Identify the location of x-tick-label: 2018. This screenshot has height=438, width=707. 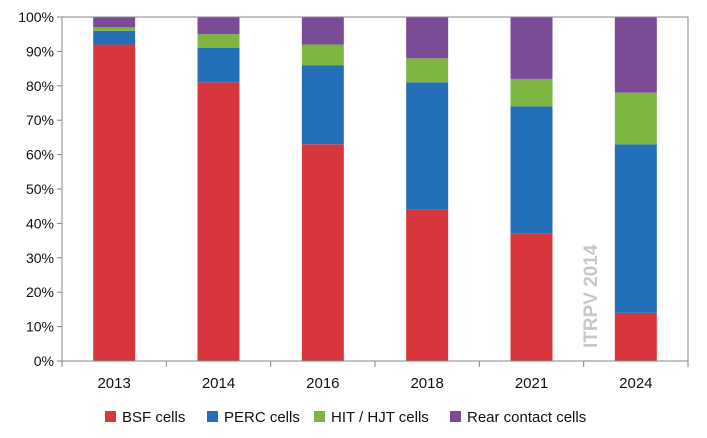
(426, 383).